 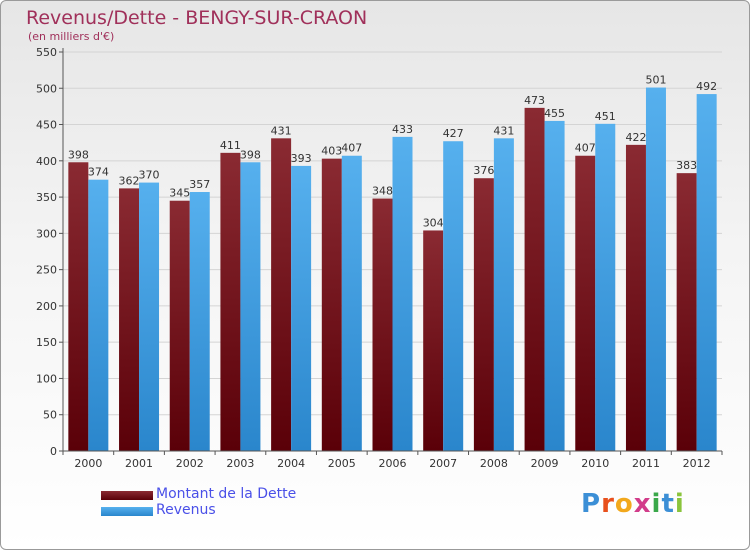 I want to click on bar-dette-2011, so click(x=635, y=297).